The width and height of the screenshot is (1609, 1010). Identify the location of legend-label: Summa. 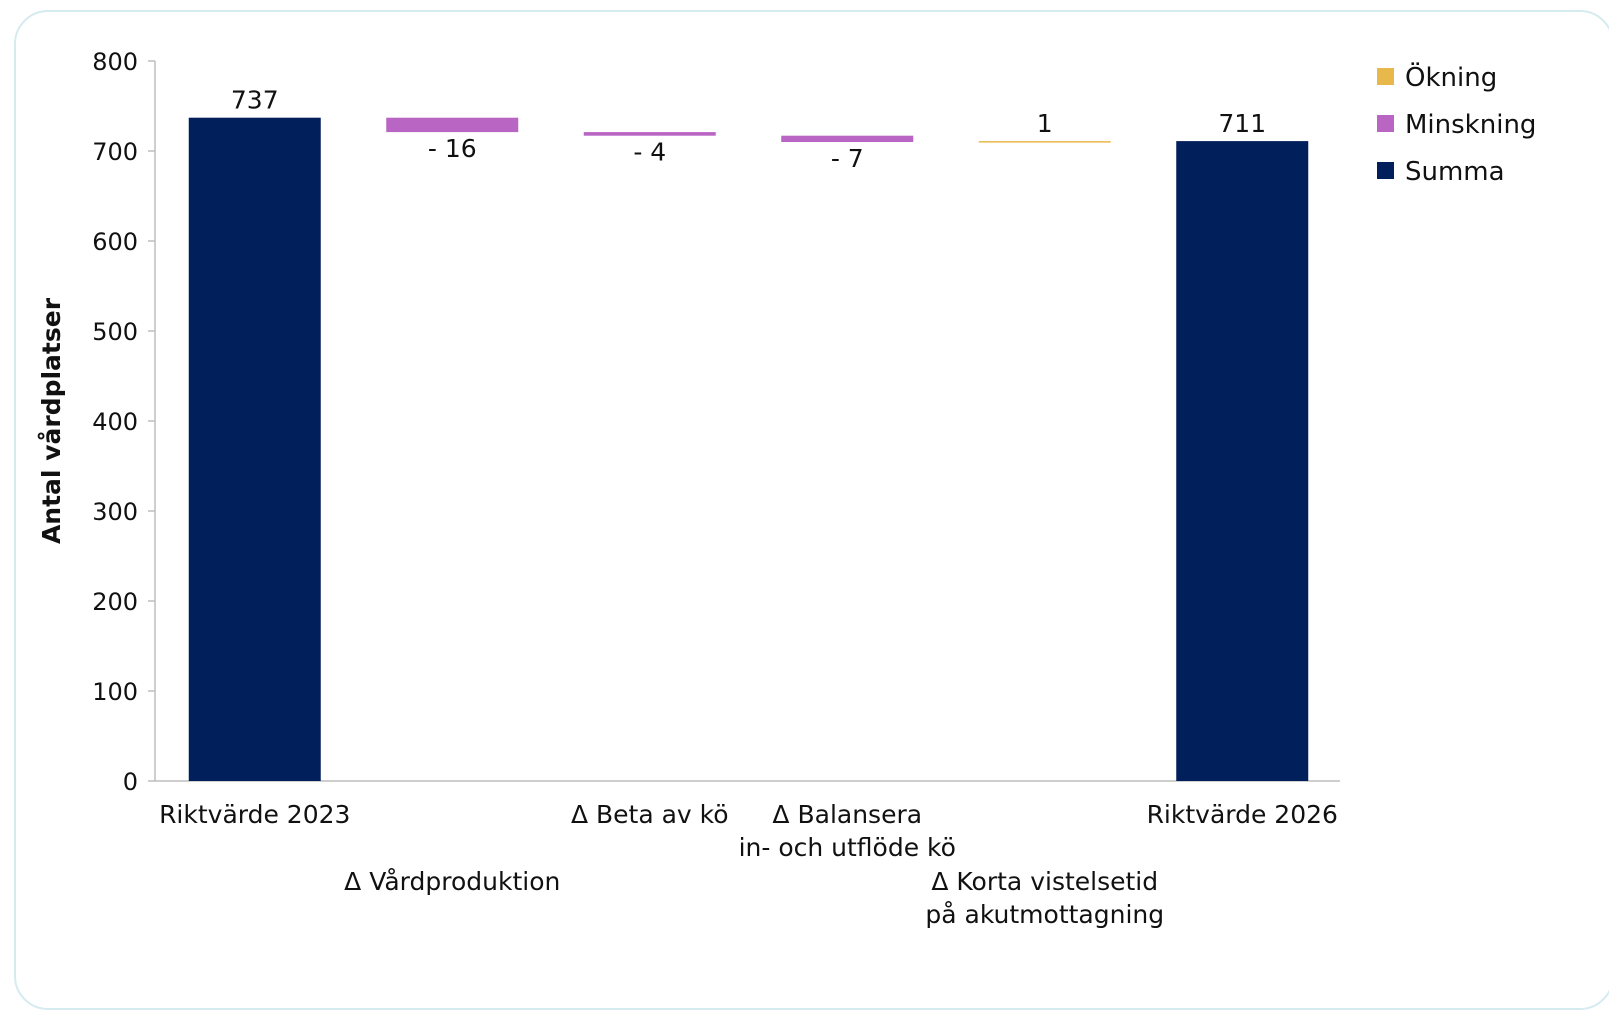
(1455, 172).